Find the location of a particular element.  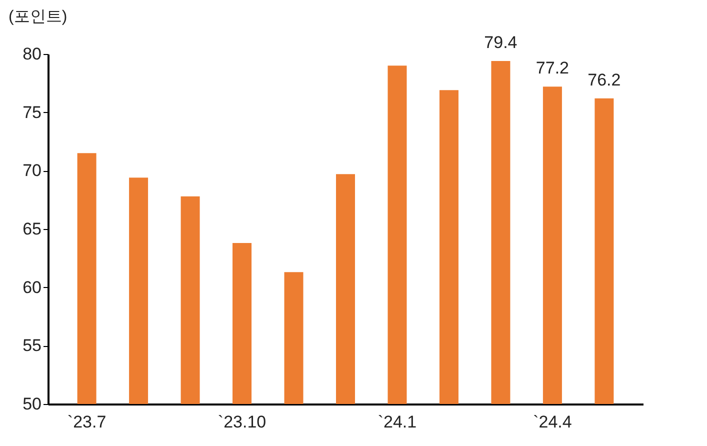

y-axis-title: (포인트) is located at coordinates (38, 17).